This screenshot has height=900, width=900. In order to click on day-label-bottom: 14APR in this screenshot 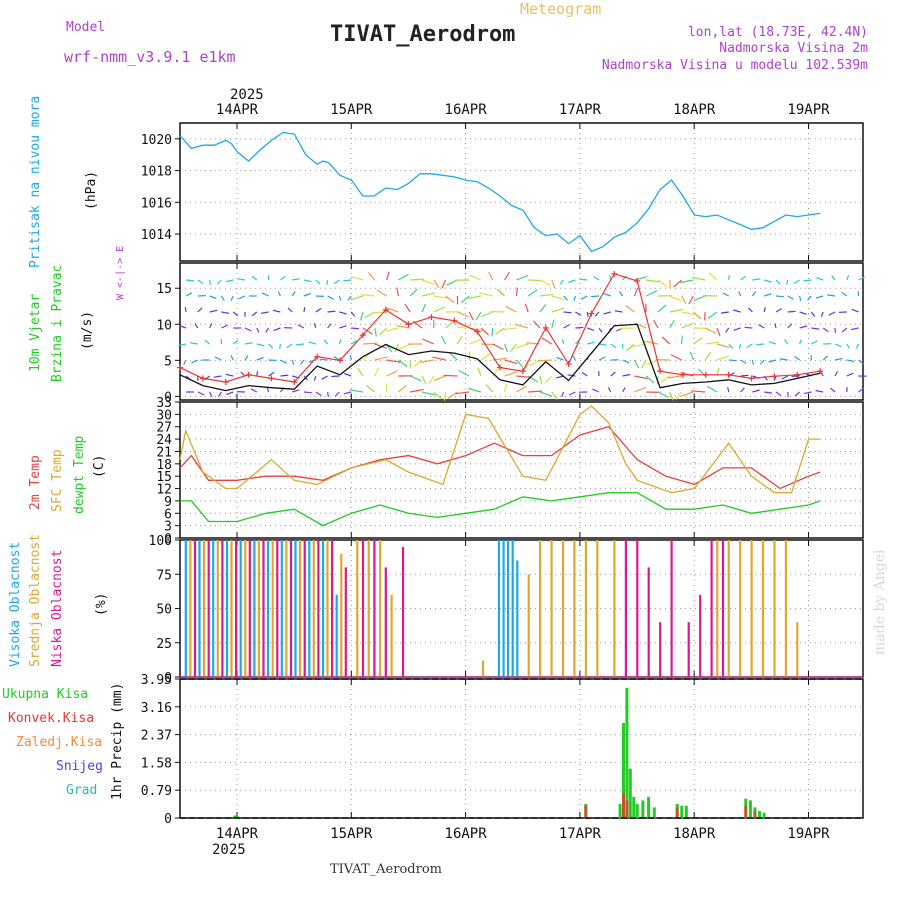, I will do `click(237, 834)`.